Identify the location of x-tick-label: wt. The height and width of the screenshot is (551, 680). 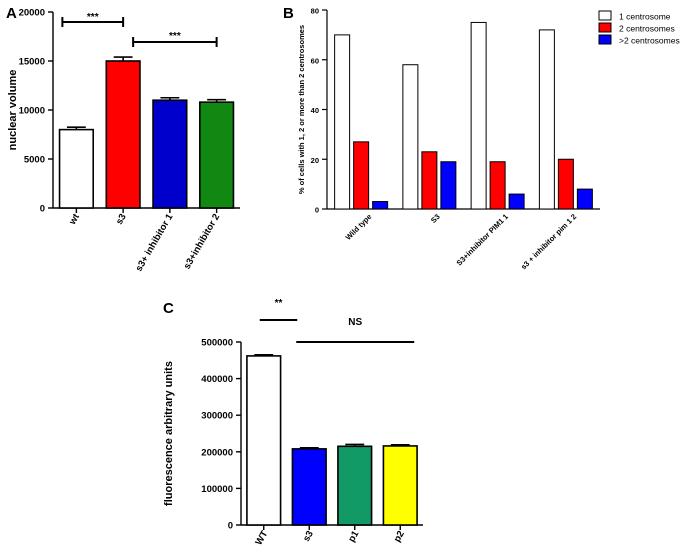
(75, 219).